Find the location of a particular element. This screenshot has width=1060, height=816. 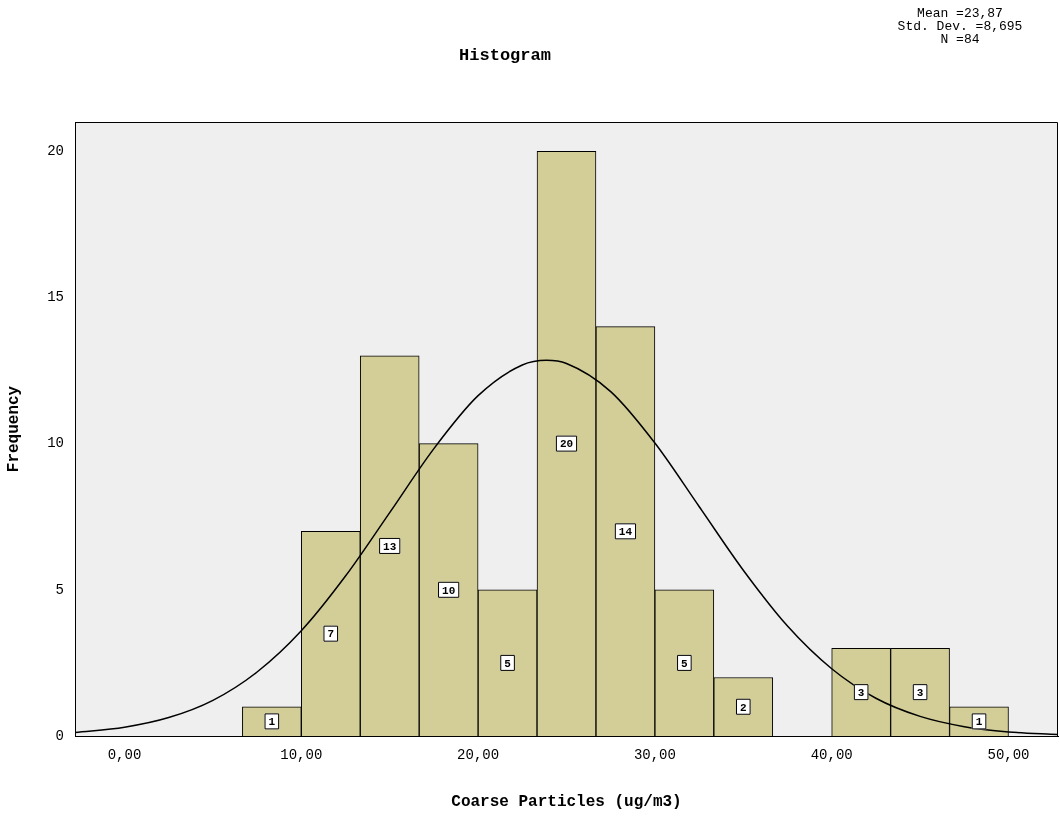

data-label: 14 is located at coordinates (625, 532).